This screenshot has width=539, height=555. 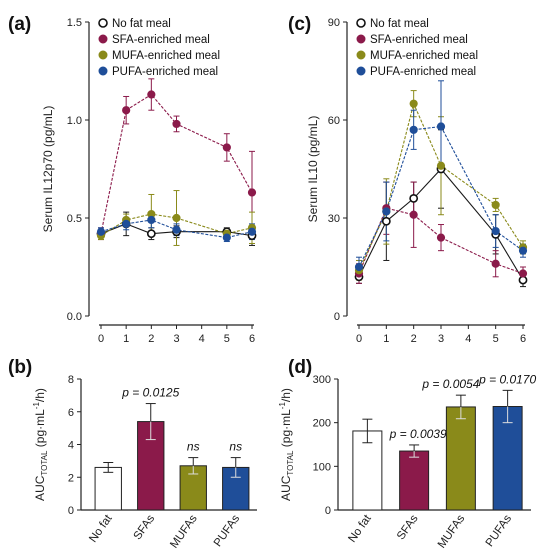 What do you see at coordinates (300, 367) in the screenshot?
I see `panel-label: (d)` at bounding box center [300, 367].